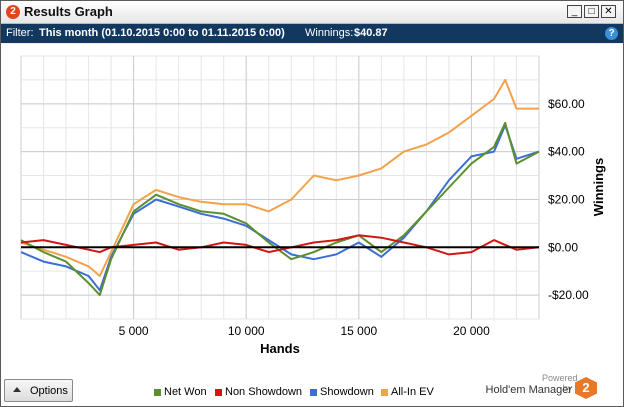 The image size is (624, 407). Describe the element at coordinates (560, 383) in the screenshot. I see `powered-by-text: Powered by` at that location.